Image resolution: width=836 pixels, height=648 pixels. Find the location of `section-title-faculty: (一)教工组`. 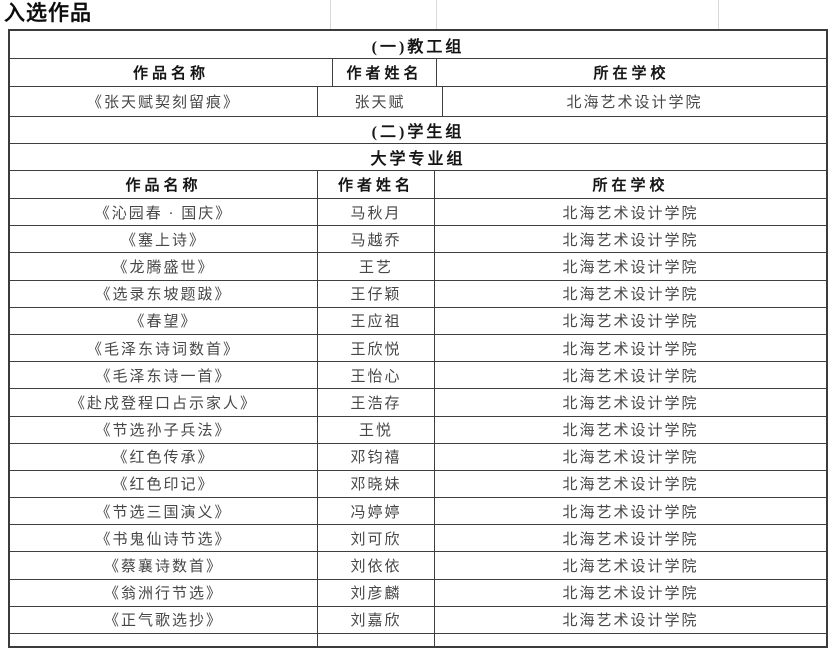

section-title-faculty: (一)教工组 is located at coordinates (418, 47).